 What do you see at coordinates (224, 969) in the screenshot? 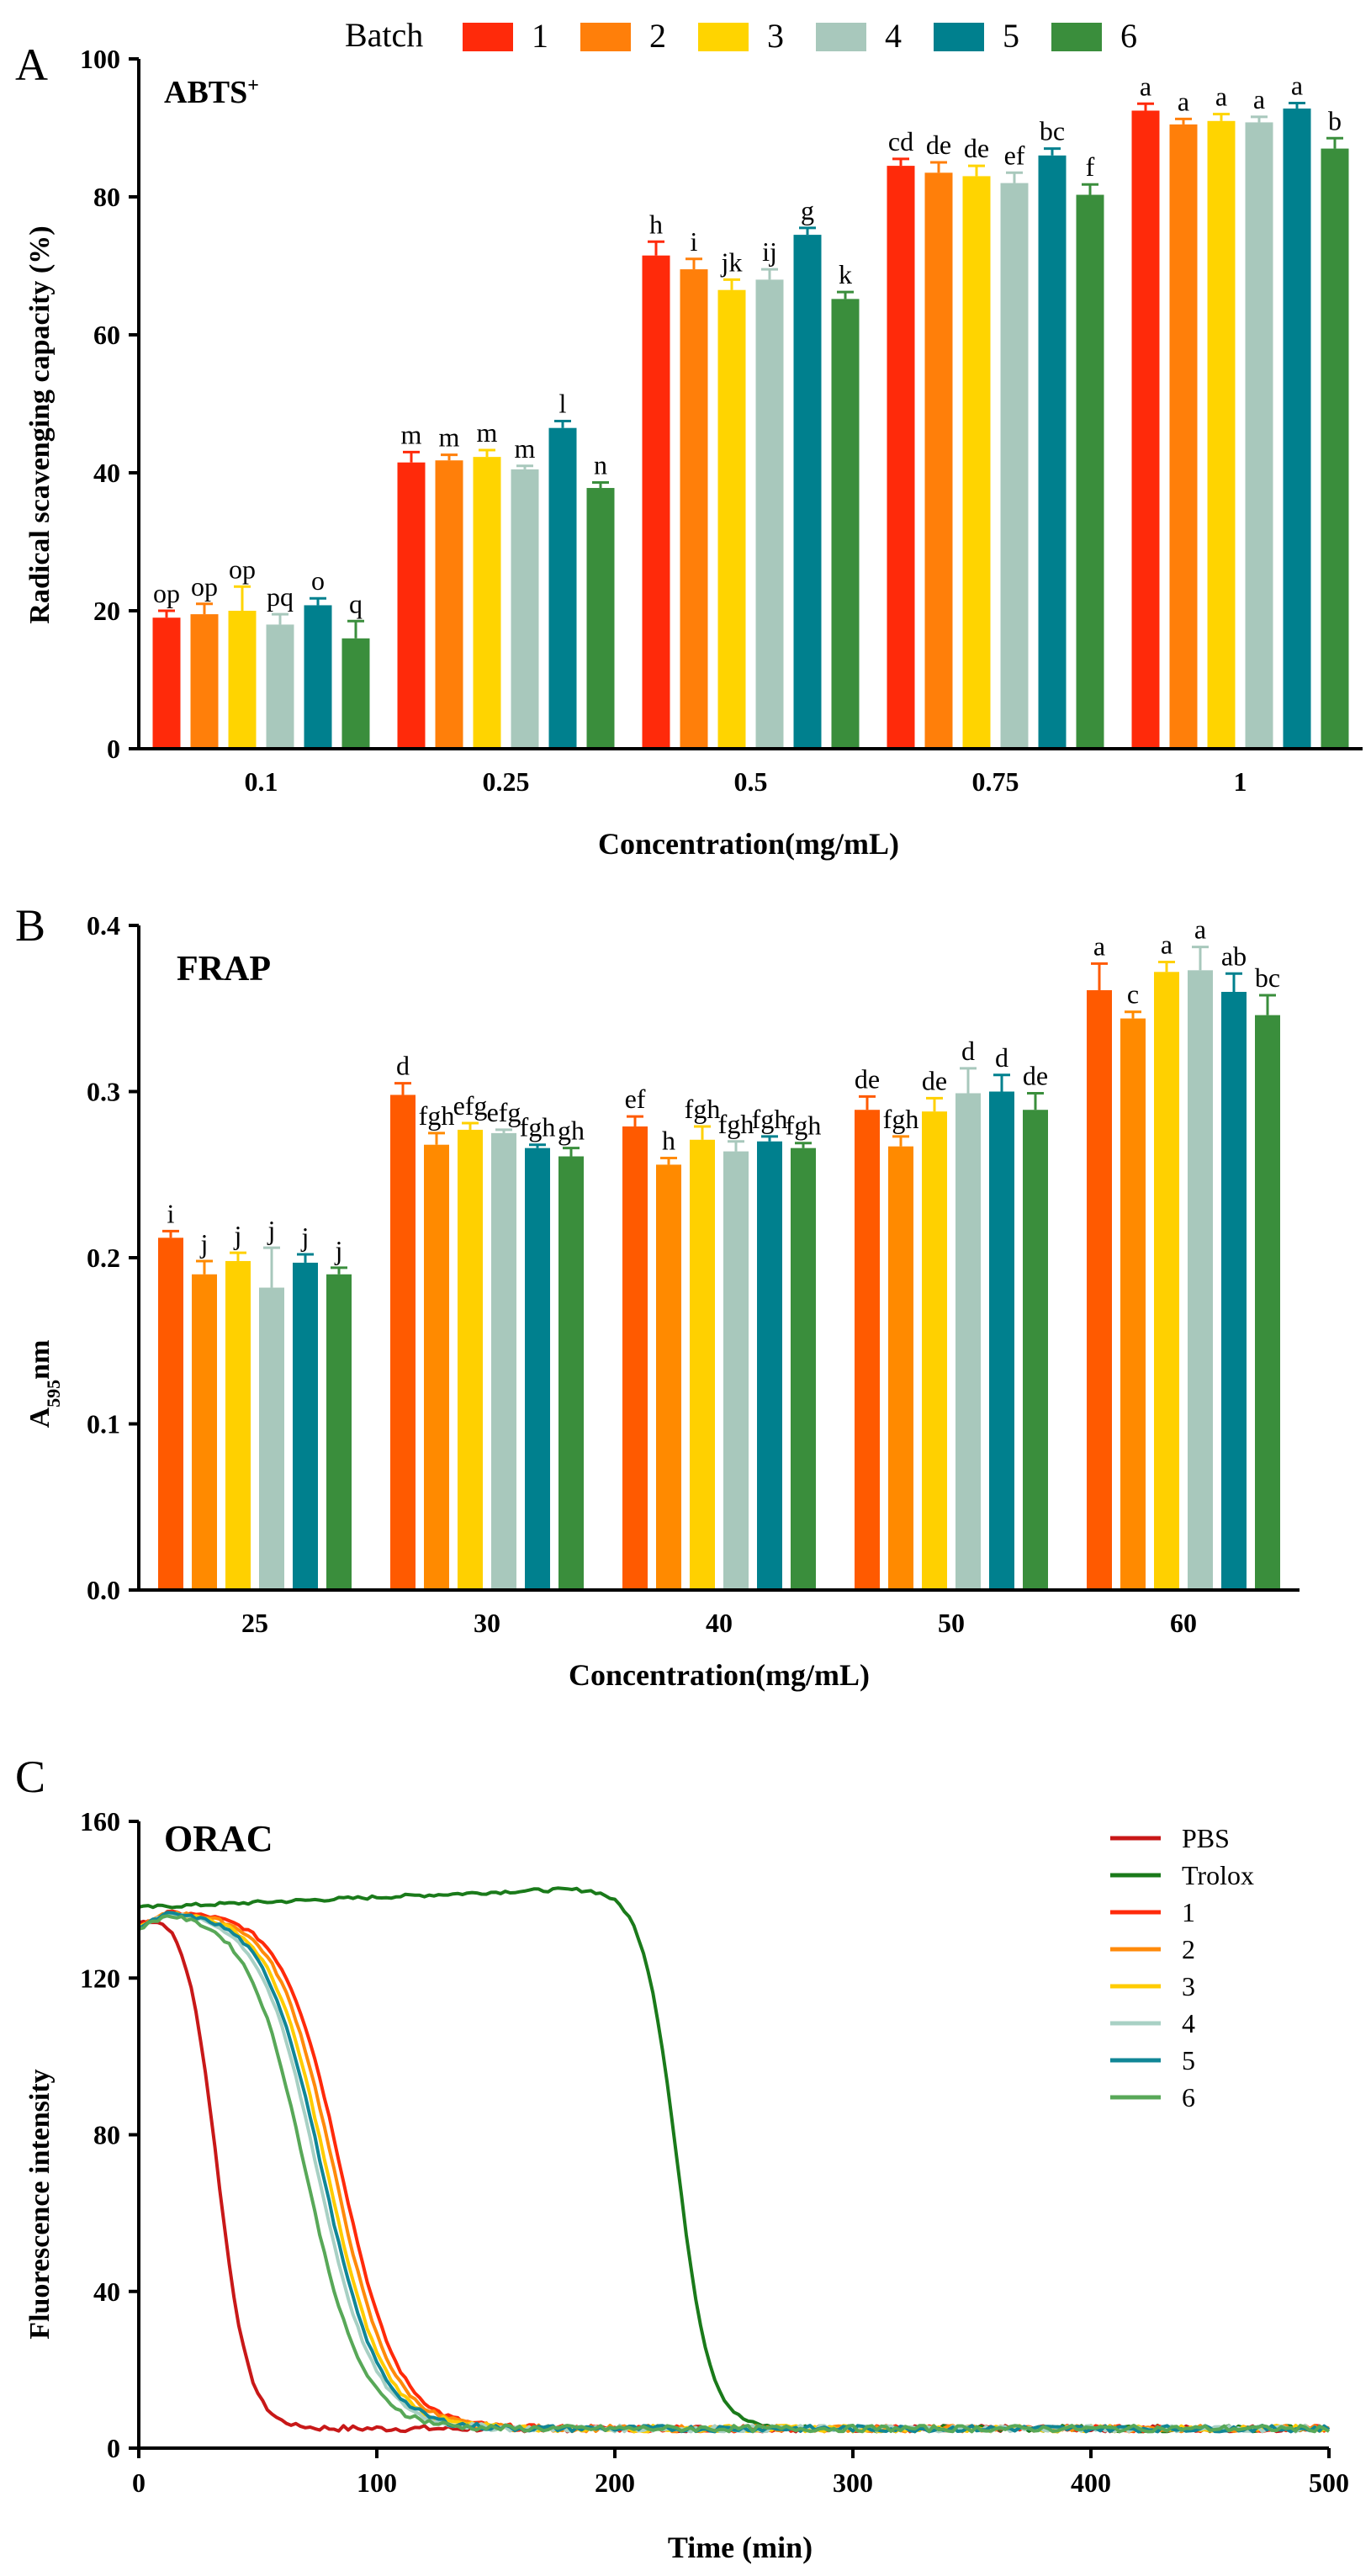
I see `panel-b-title: FRAP` at bounding box center [224, 969].